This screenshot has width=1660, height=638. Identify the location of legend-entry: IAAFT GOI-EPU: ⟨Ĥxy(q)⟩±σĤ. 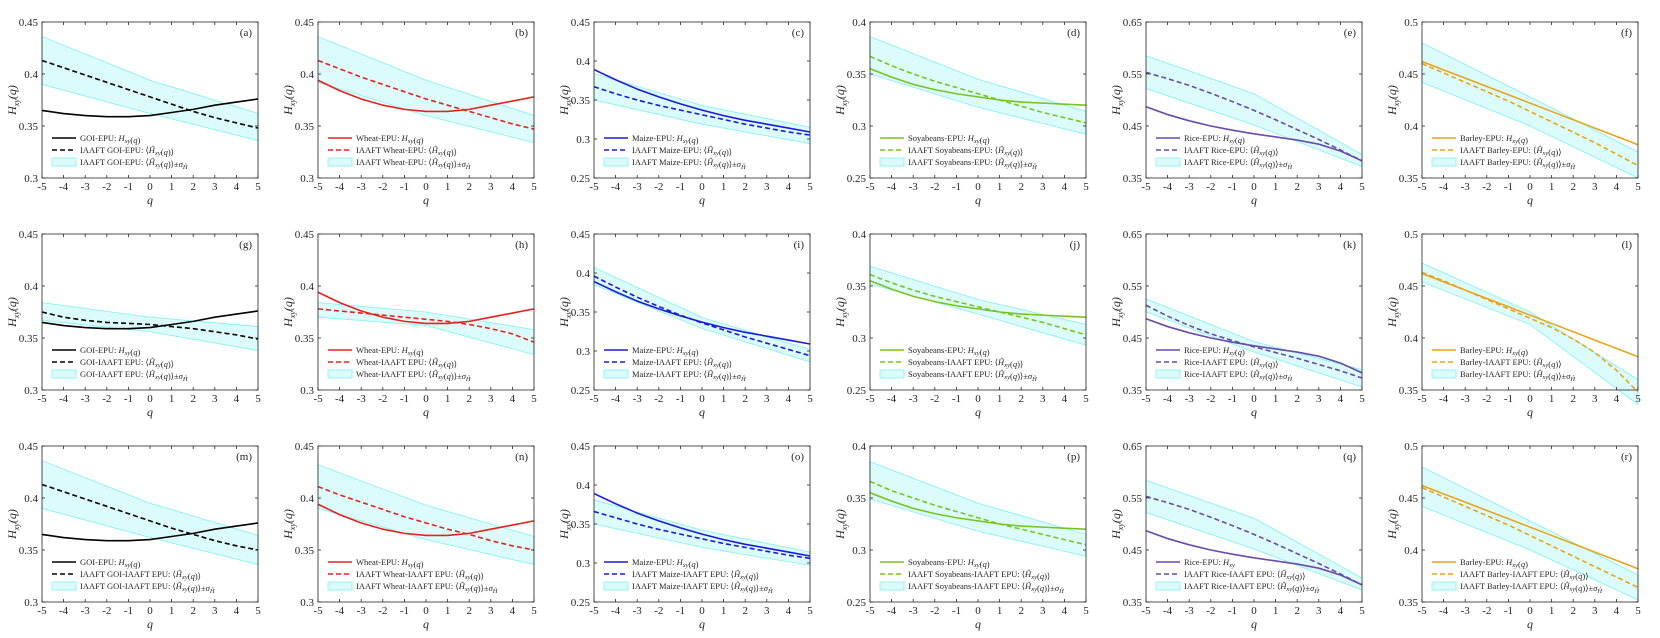
(134, 164).